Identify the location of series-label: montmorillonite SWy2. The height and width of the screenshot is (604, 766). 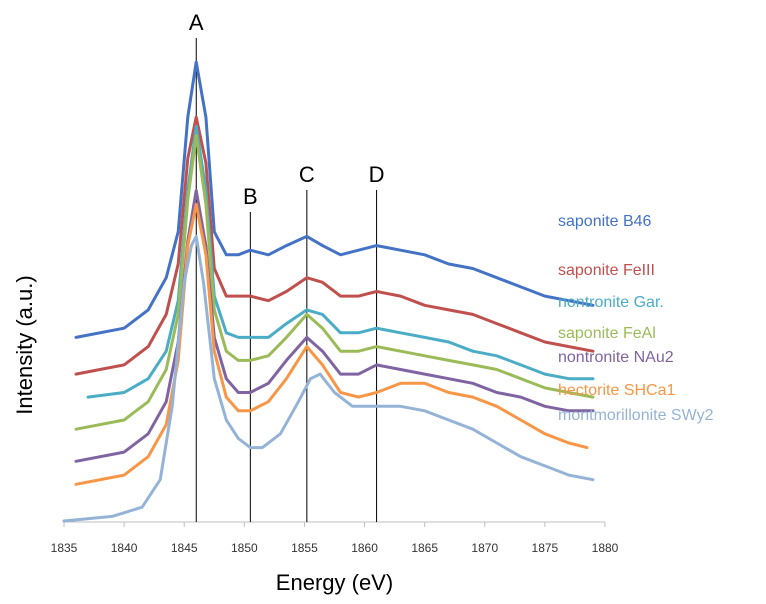
(636, 415).